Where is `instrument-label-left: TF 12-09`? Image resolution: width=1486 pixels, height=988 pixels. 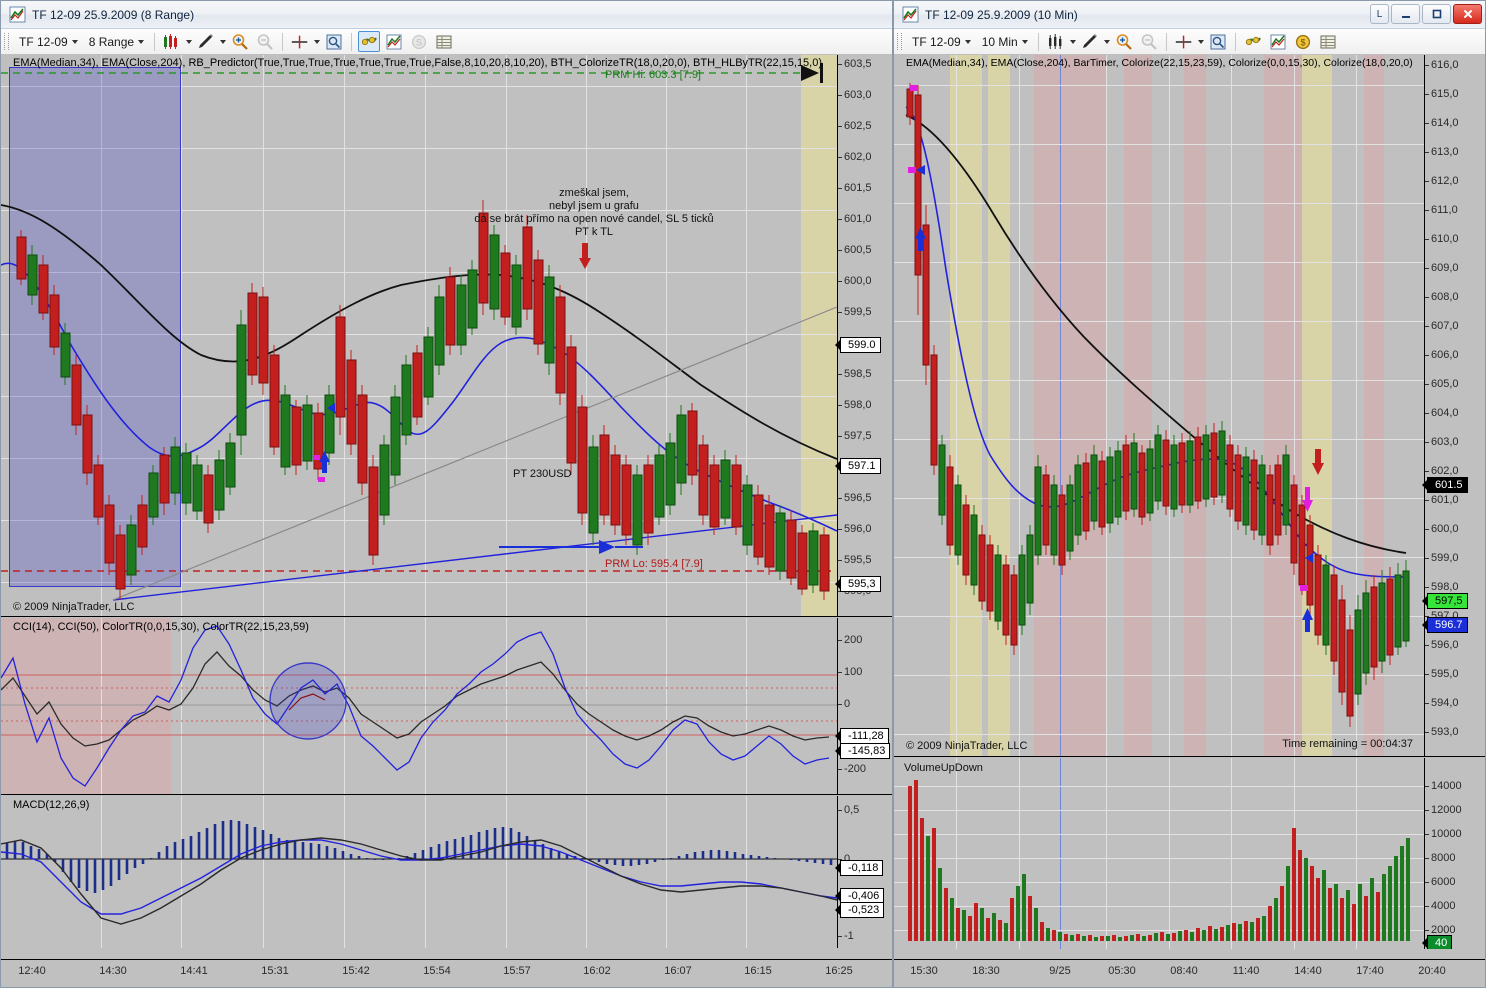 instrument-label-left: TF 12-09 is located at coordinates (43, 41).